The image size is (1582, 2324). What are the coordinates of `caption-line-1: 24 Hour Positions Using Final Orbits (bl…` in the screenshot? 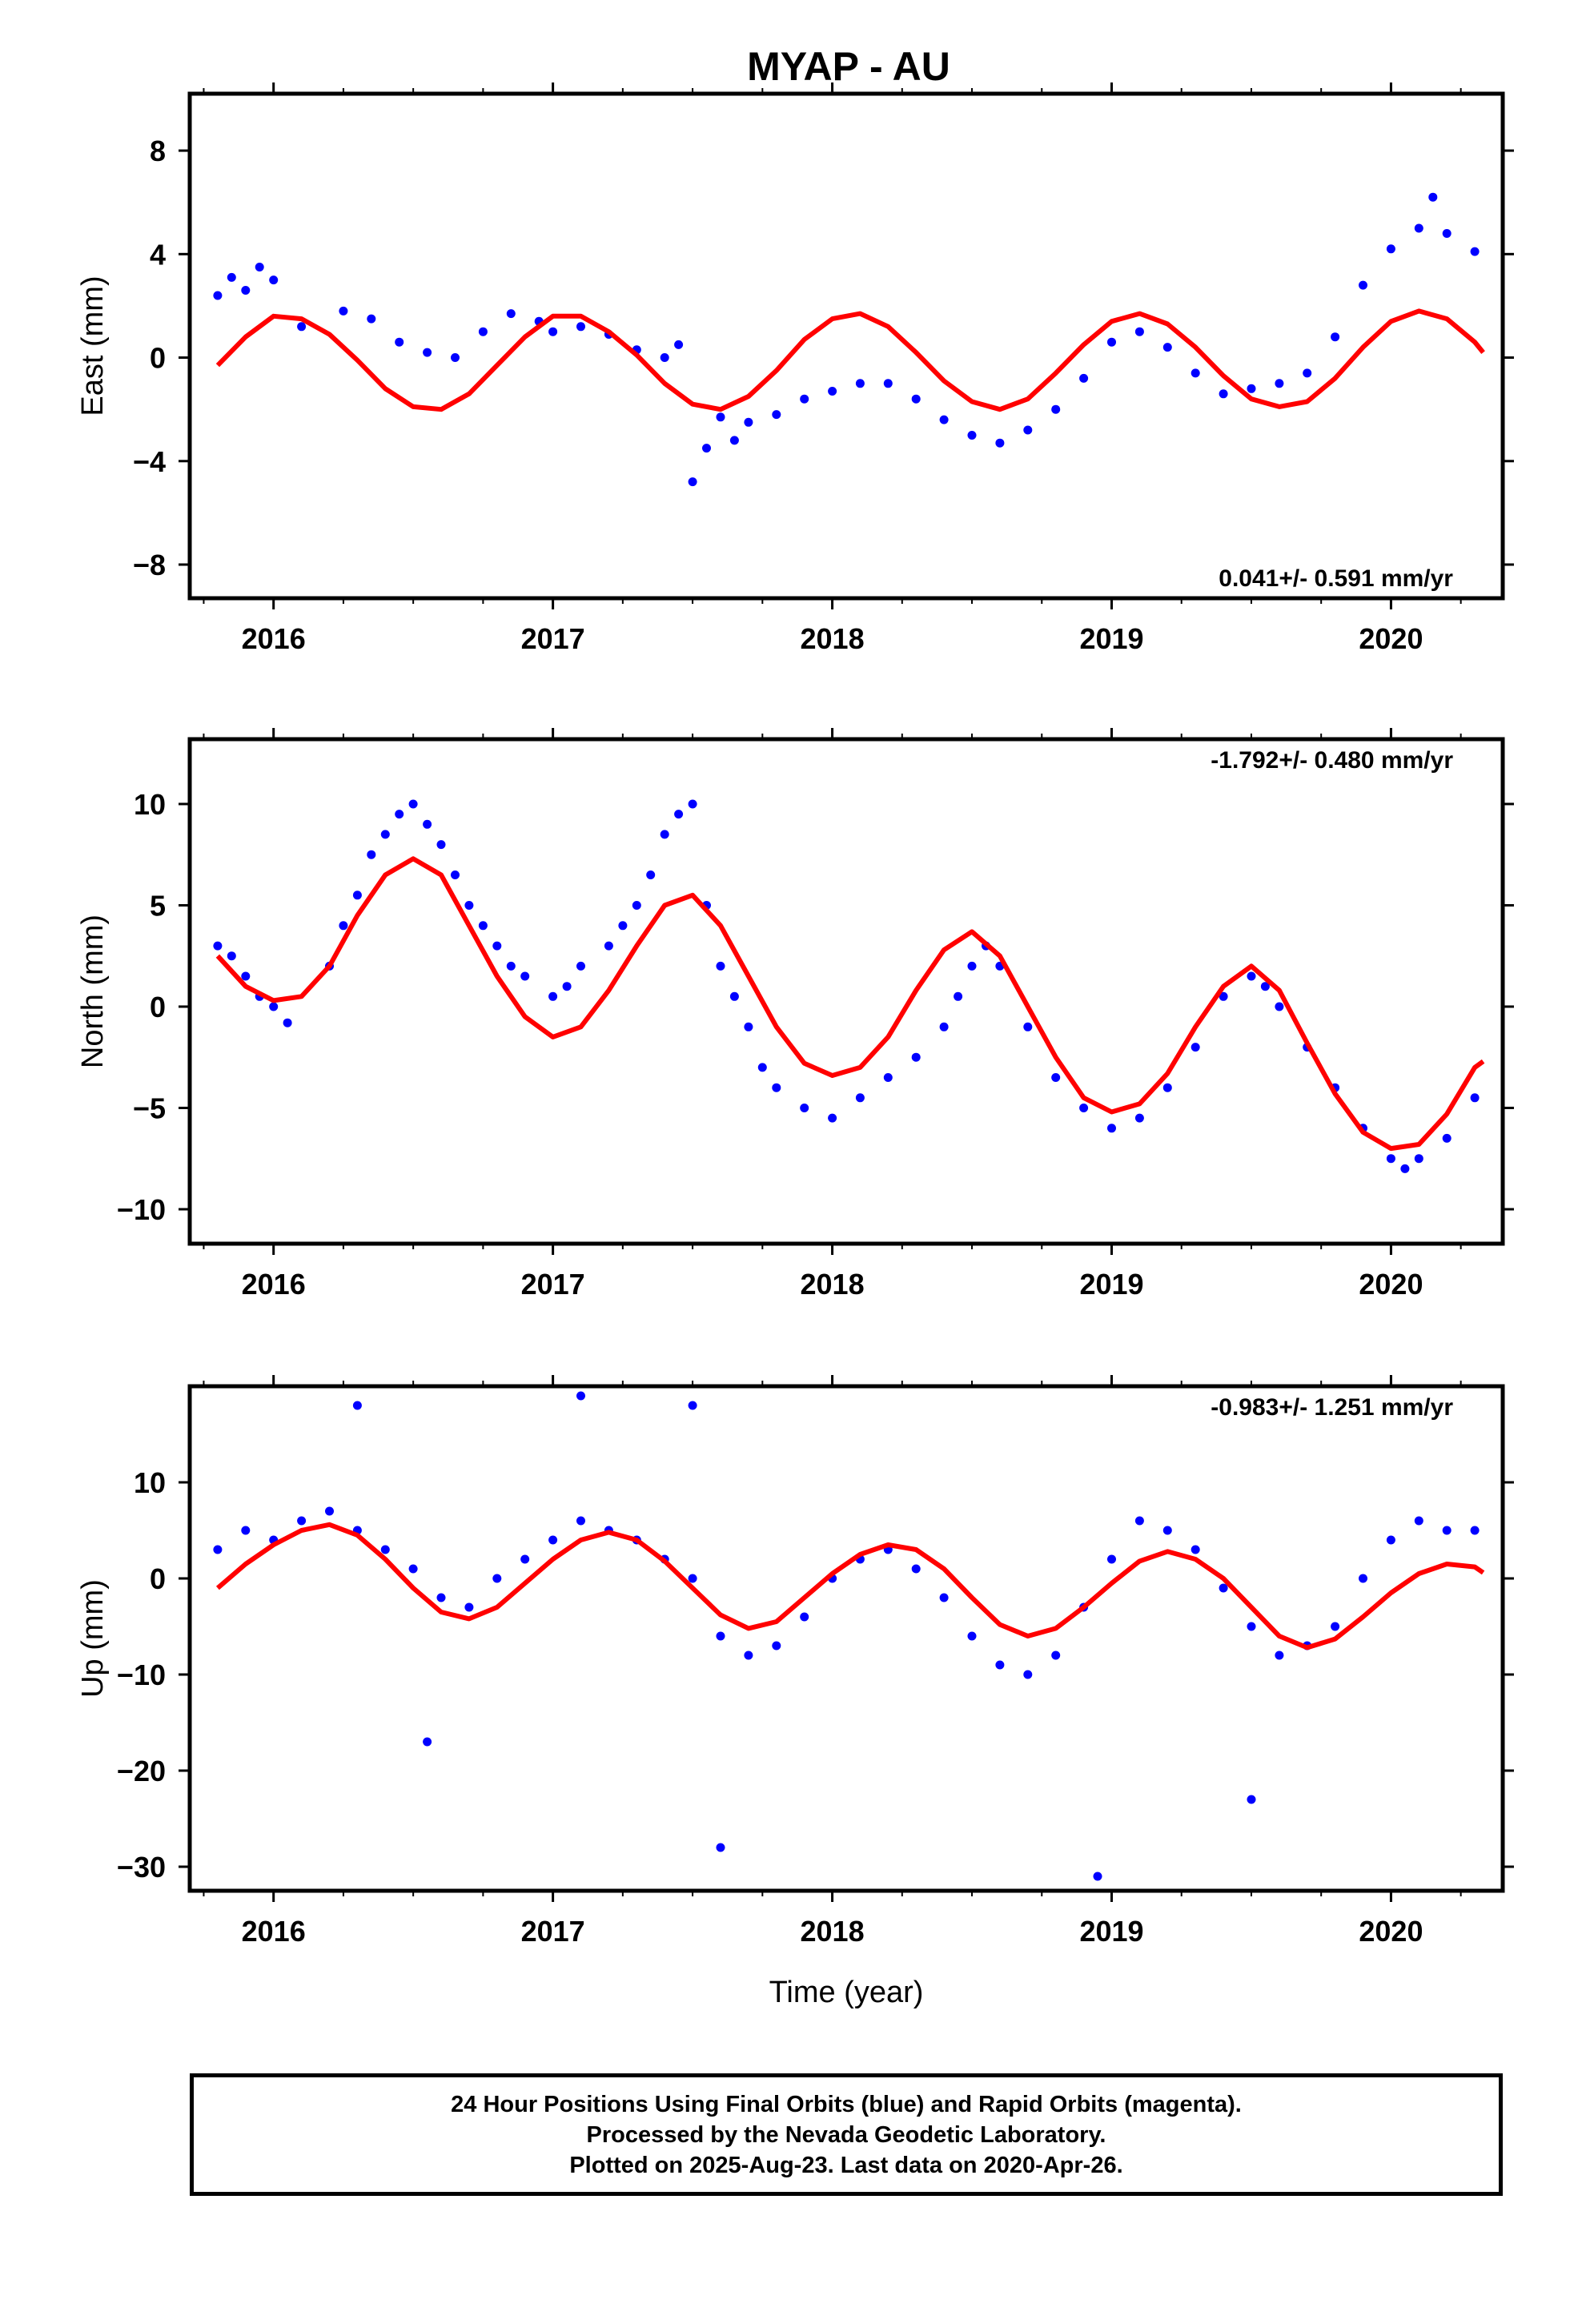 It's located at (847, 2104).